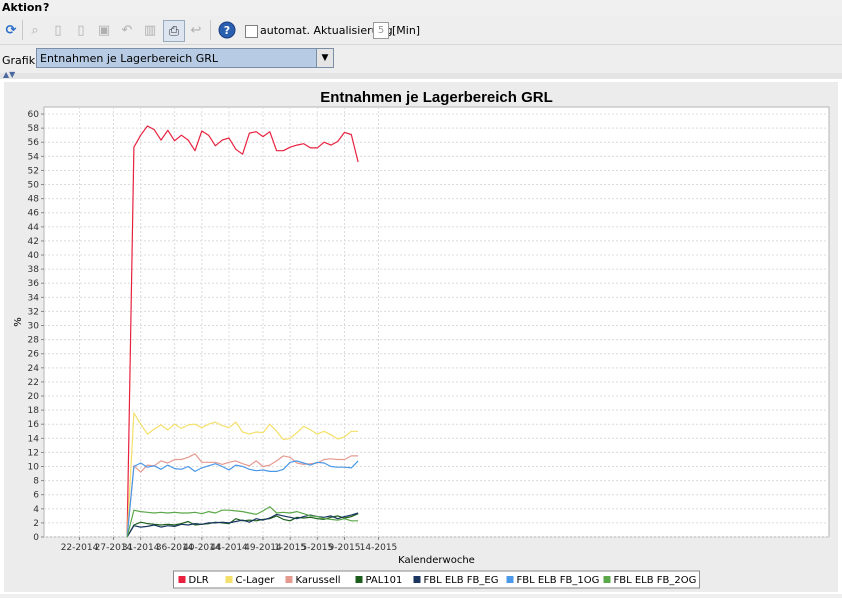 The height and width of the screenshot is (598, 842). What do you see at coordinates (174, 31) in the screenshot?
I see `print-icon: ⎙` at bounding box center [174, 31].